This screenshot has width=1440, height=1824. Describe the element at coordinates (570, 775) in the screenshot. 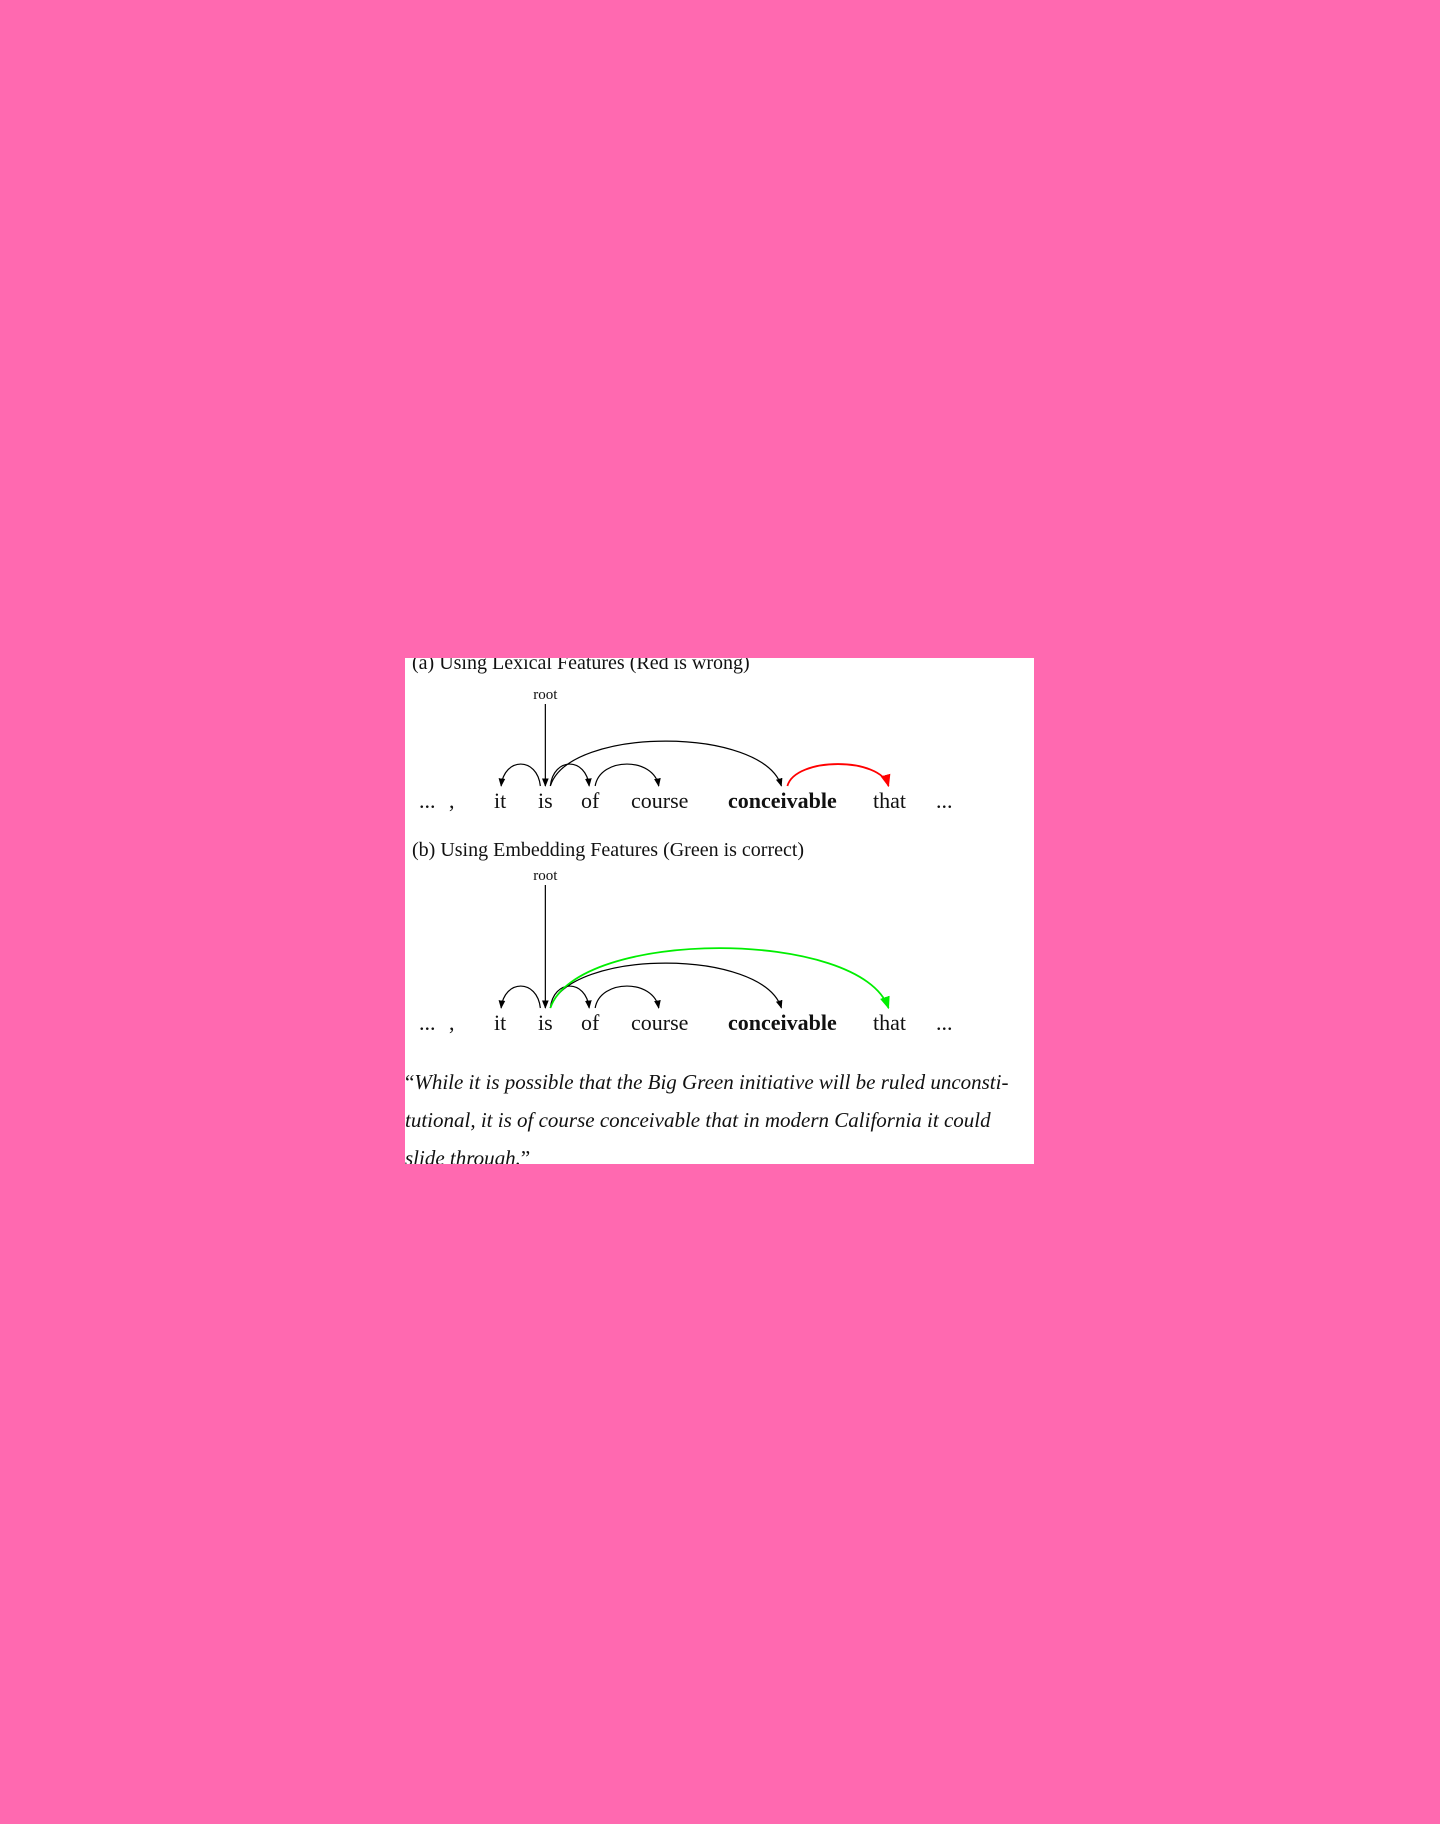

I see `panel-a-arc-is-to-of` at that location.